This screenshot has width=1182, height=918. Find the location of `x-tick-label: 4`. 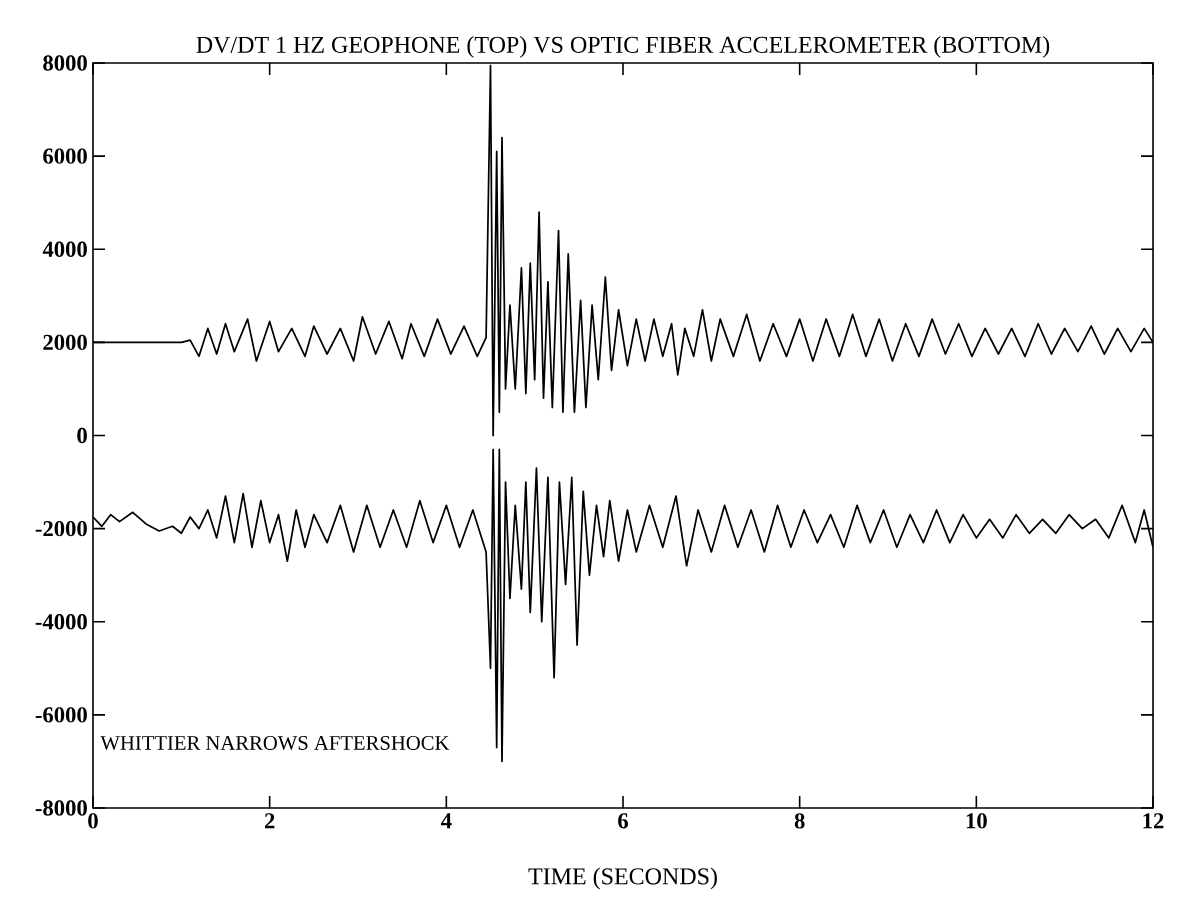

x-tick-label: 4 is located at coordinates (446, 821).